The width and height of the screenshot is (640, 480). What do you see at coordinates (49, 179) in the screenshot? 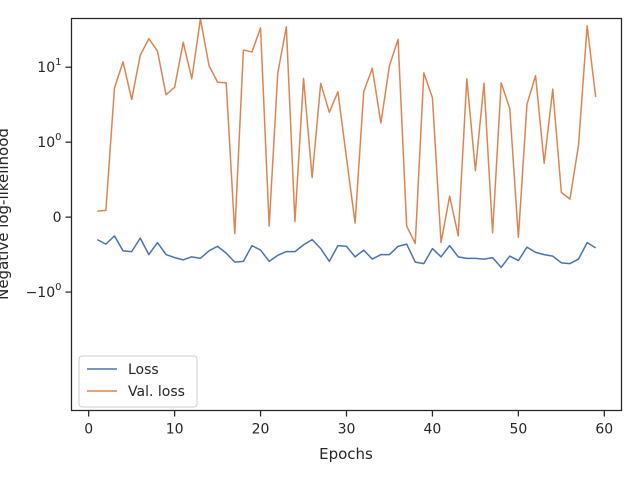
I see `y-axis-ticks: 10¹ 100 0 −100` at bounding box center [49, 179].